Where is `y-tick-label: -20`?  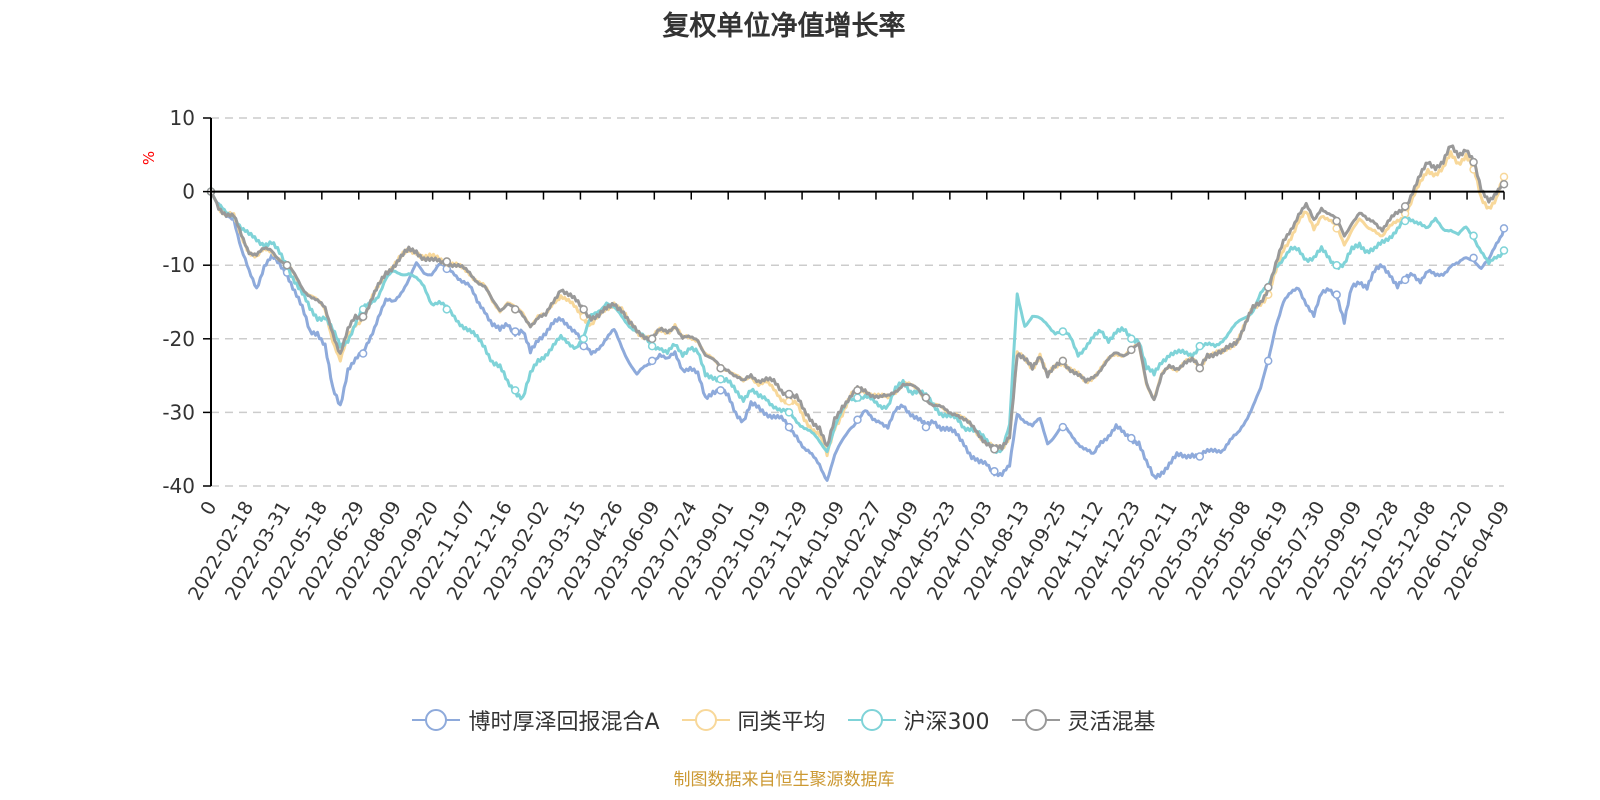
y-tick-label: -20 is located at coordinates (178, 339).